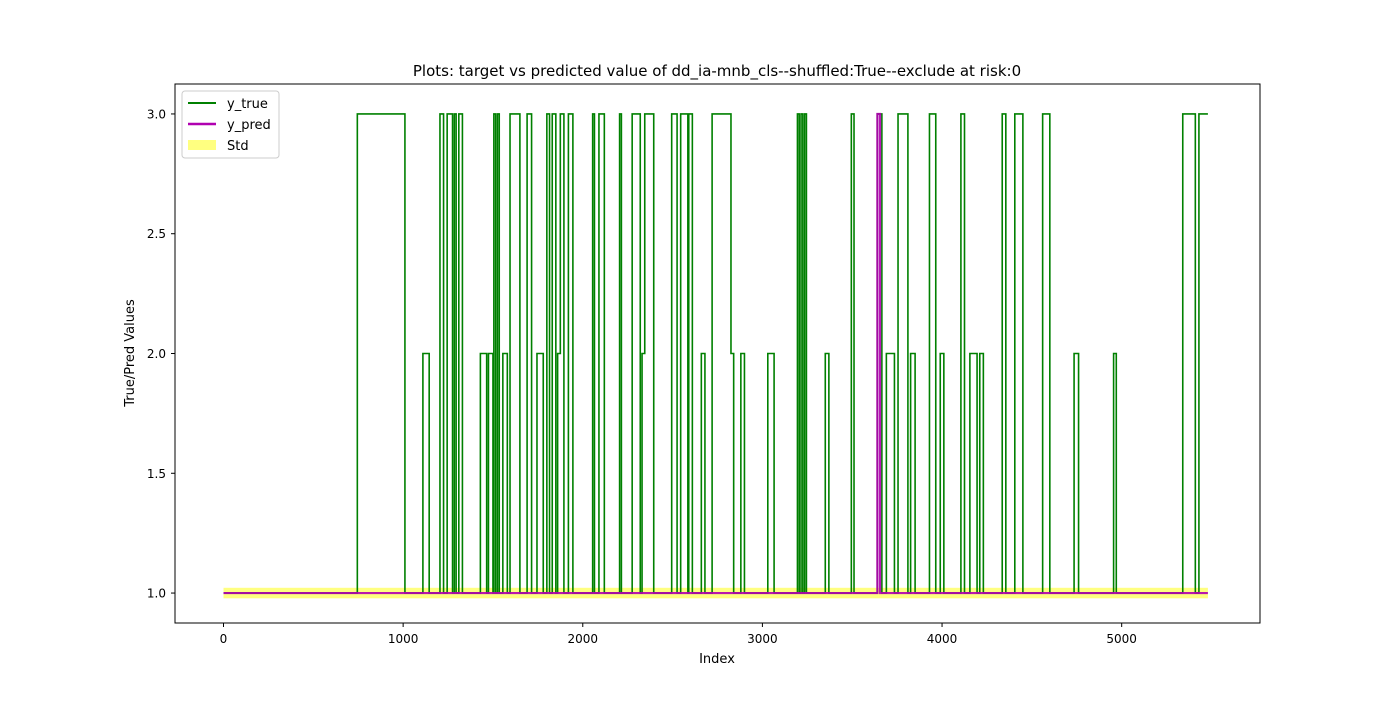 This screenshot has width=1400, height=704. I want to click on y-tick-label: 3.0, so click(156, 114).